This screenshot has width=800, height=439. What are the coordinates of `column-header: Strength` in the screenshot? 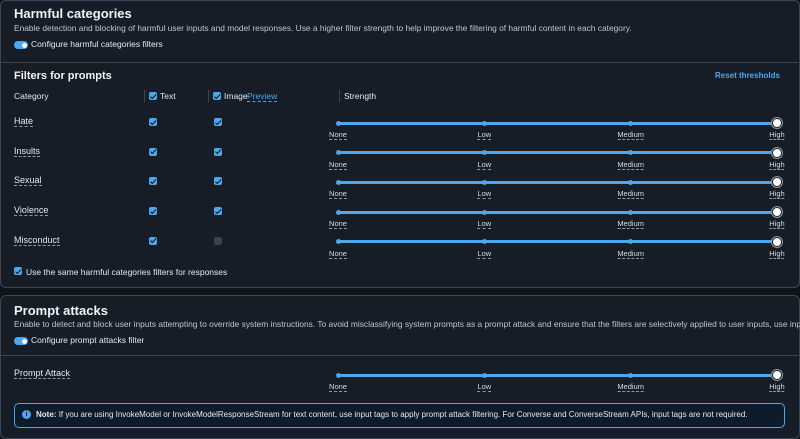 It's located at (360, 96).